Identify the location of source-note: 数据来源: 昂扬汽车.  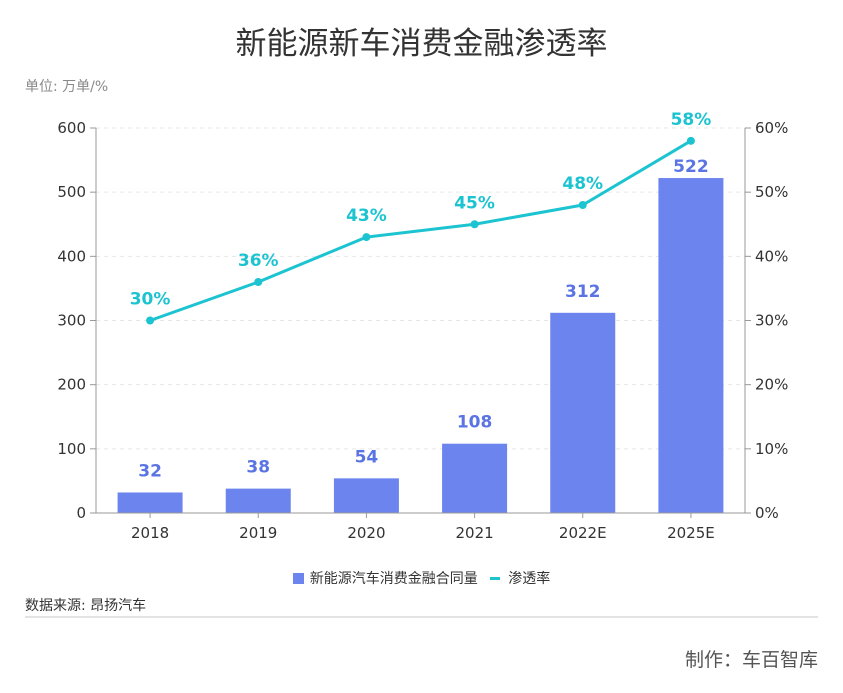
(86, 606).